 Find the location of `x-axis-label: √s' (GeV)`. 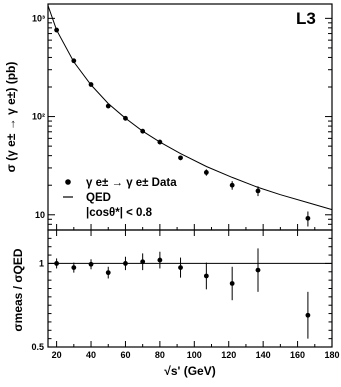

x-axis-label: √s' (GeV) is located at coordinates (189, 371).